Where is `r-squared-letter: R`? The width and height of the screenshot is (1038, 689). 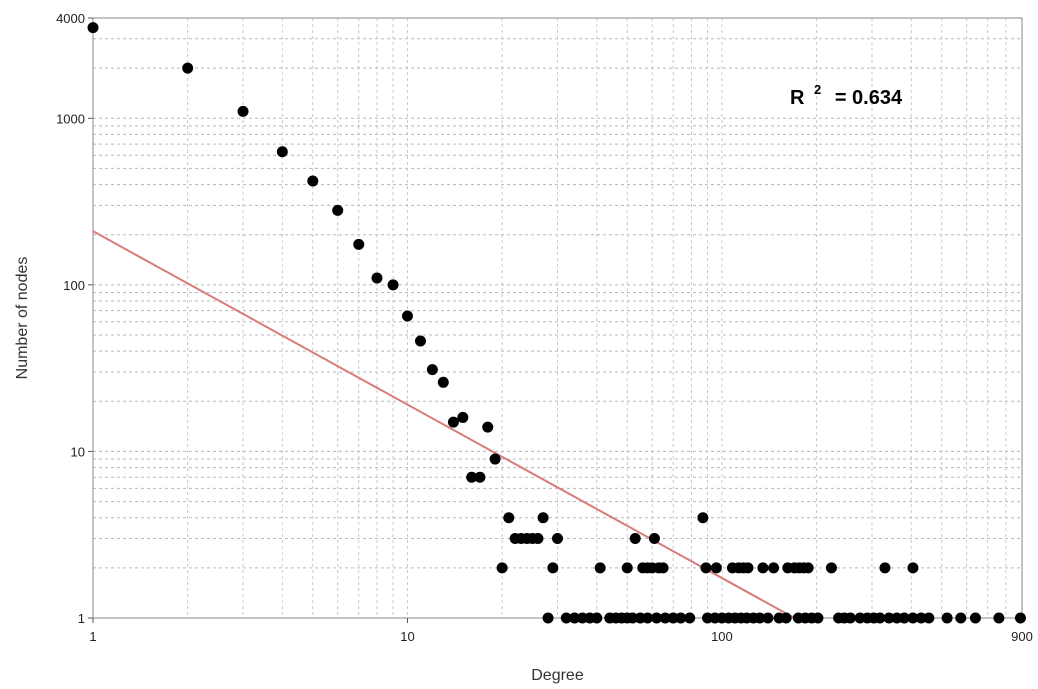
r-squared-letter: R is located at coordinates (797, 98).